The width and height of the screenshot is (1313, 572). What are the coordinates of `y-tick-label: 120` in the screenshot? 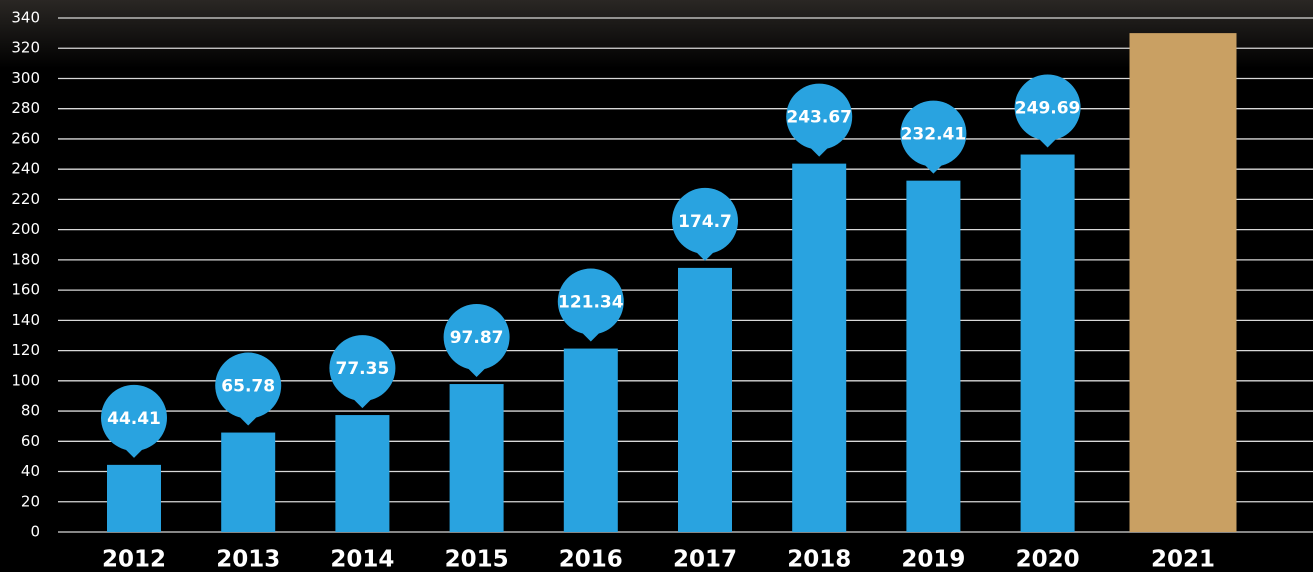 It's located at (25, 350).